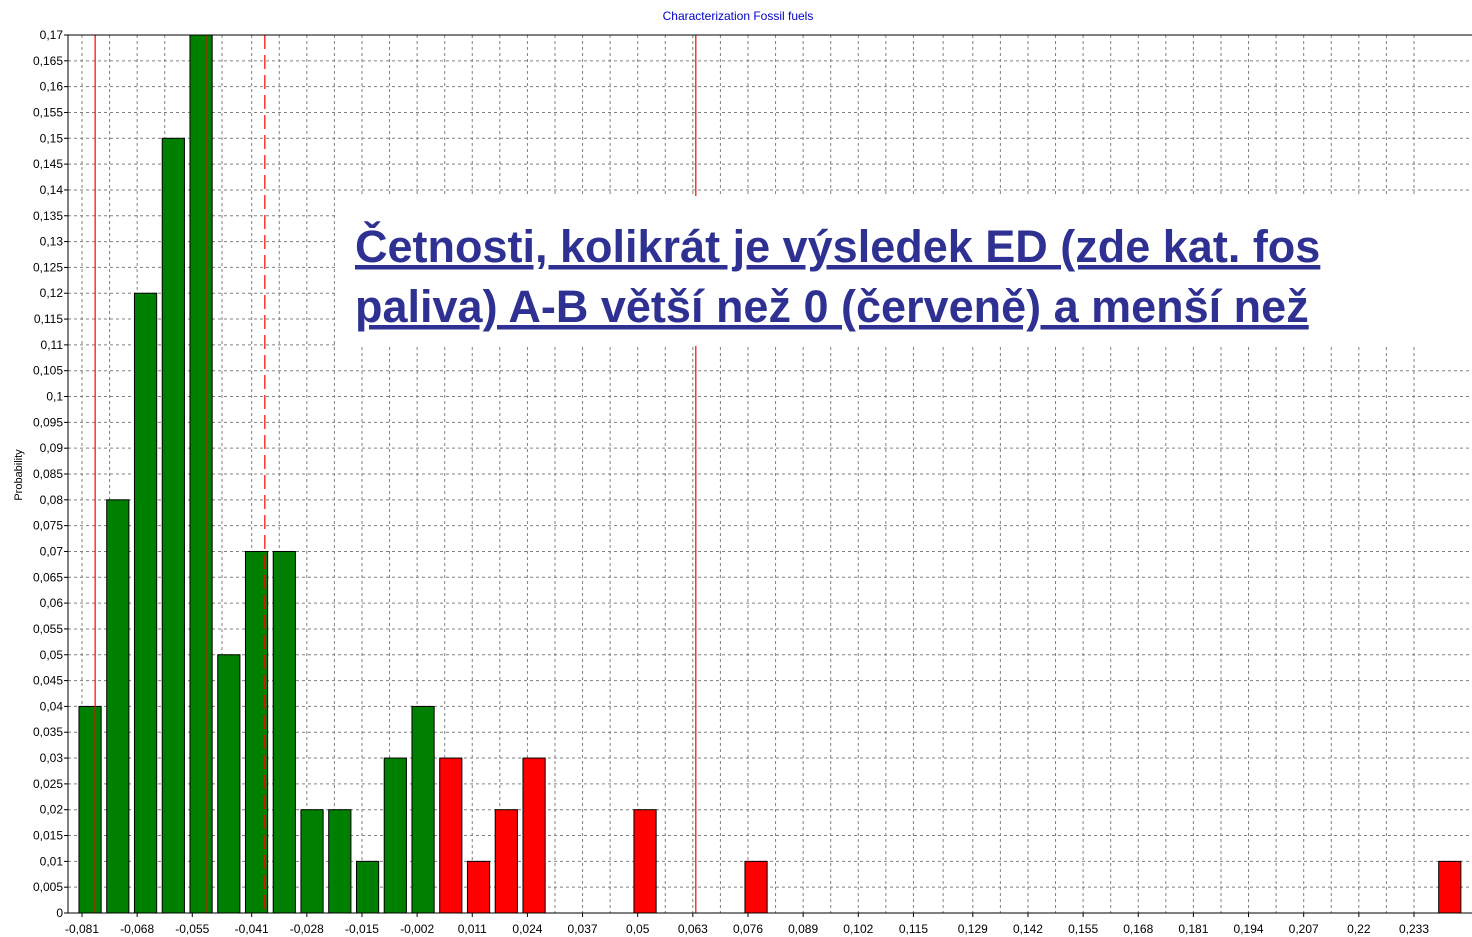  What do you see at coordinates (52, 861) in the screenshot?
I see `y-tick-label: 0,01` at bounding box center [52, 861].